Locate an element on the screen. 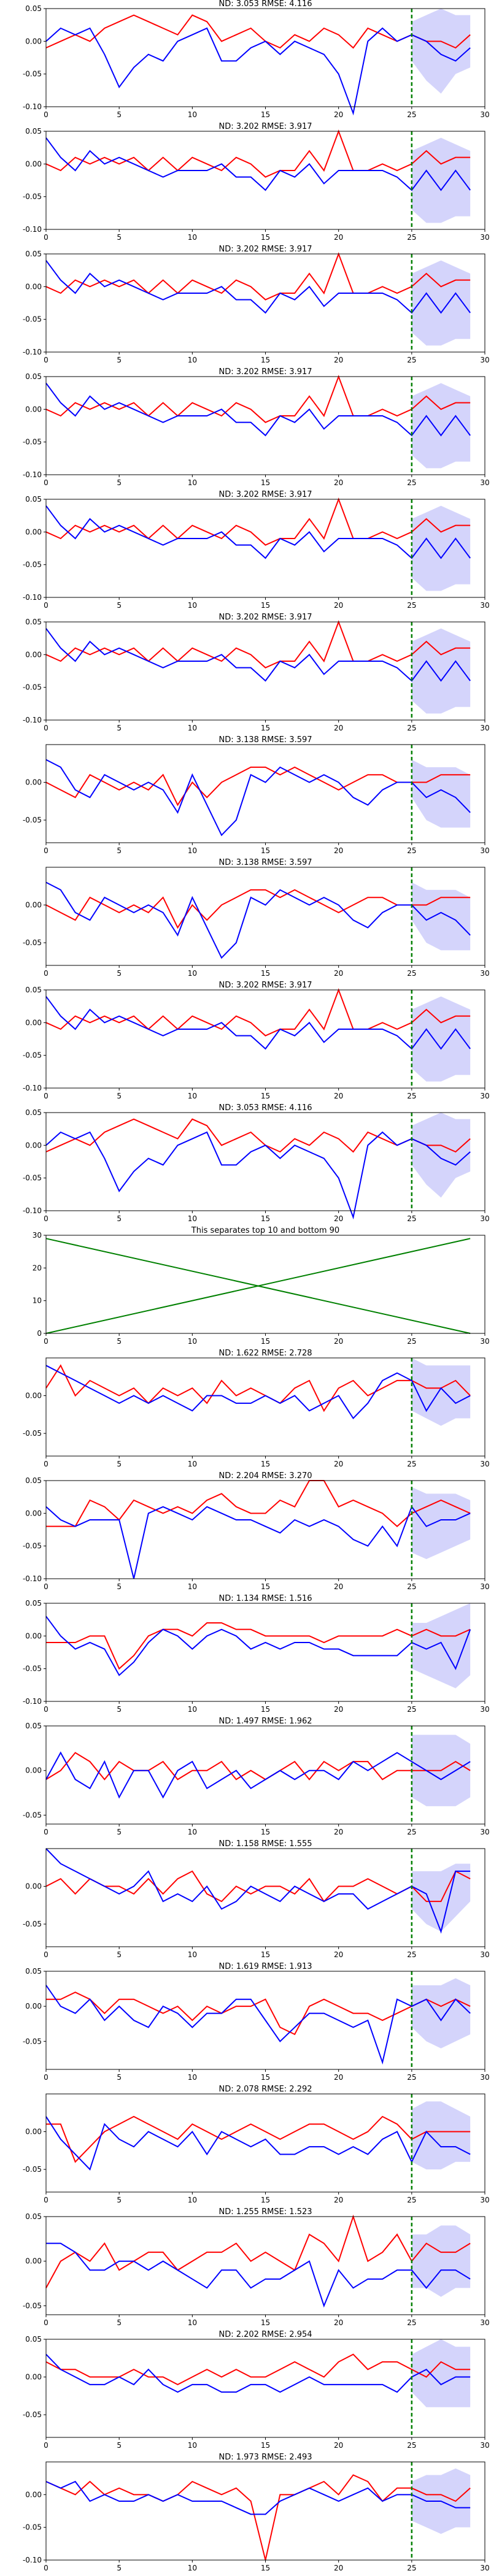  chart-title: ND: 1.134 RMSE: 1.516 is located at coordinates (265, 1598).